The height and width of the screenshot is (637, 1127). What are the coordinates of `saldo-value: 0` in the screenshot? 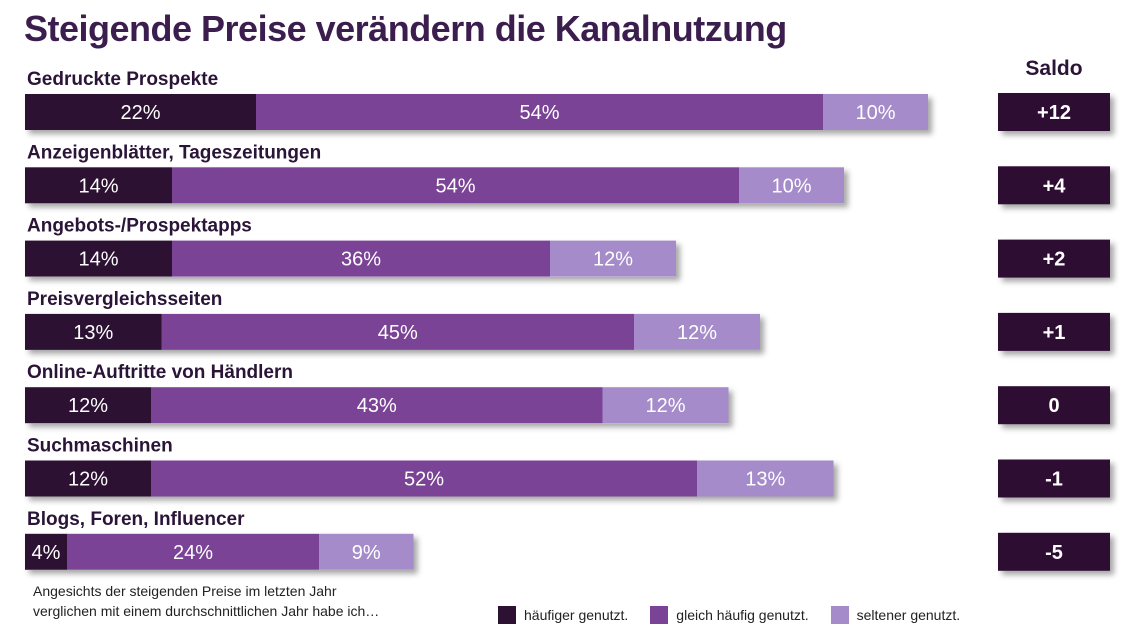 It's located at (1053, 406).